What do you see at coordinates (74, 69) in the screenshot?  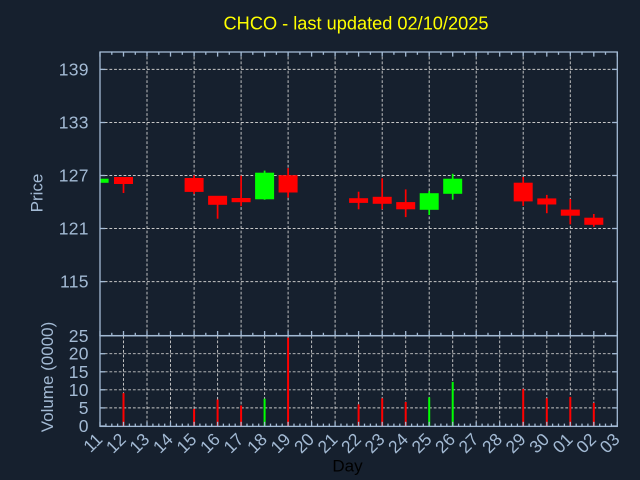 I see `svg-text: 139` at bounding box center [74, 69].